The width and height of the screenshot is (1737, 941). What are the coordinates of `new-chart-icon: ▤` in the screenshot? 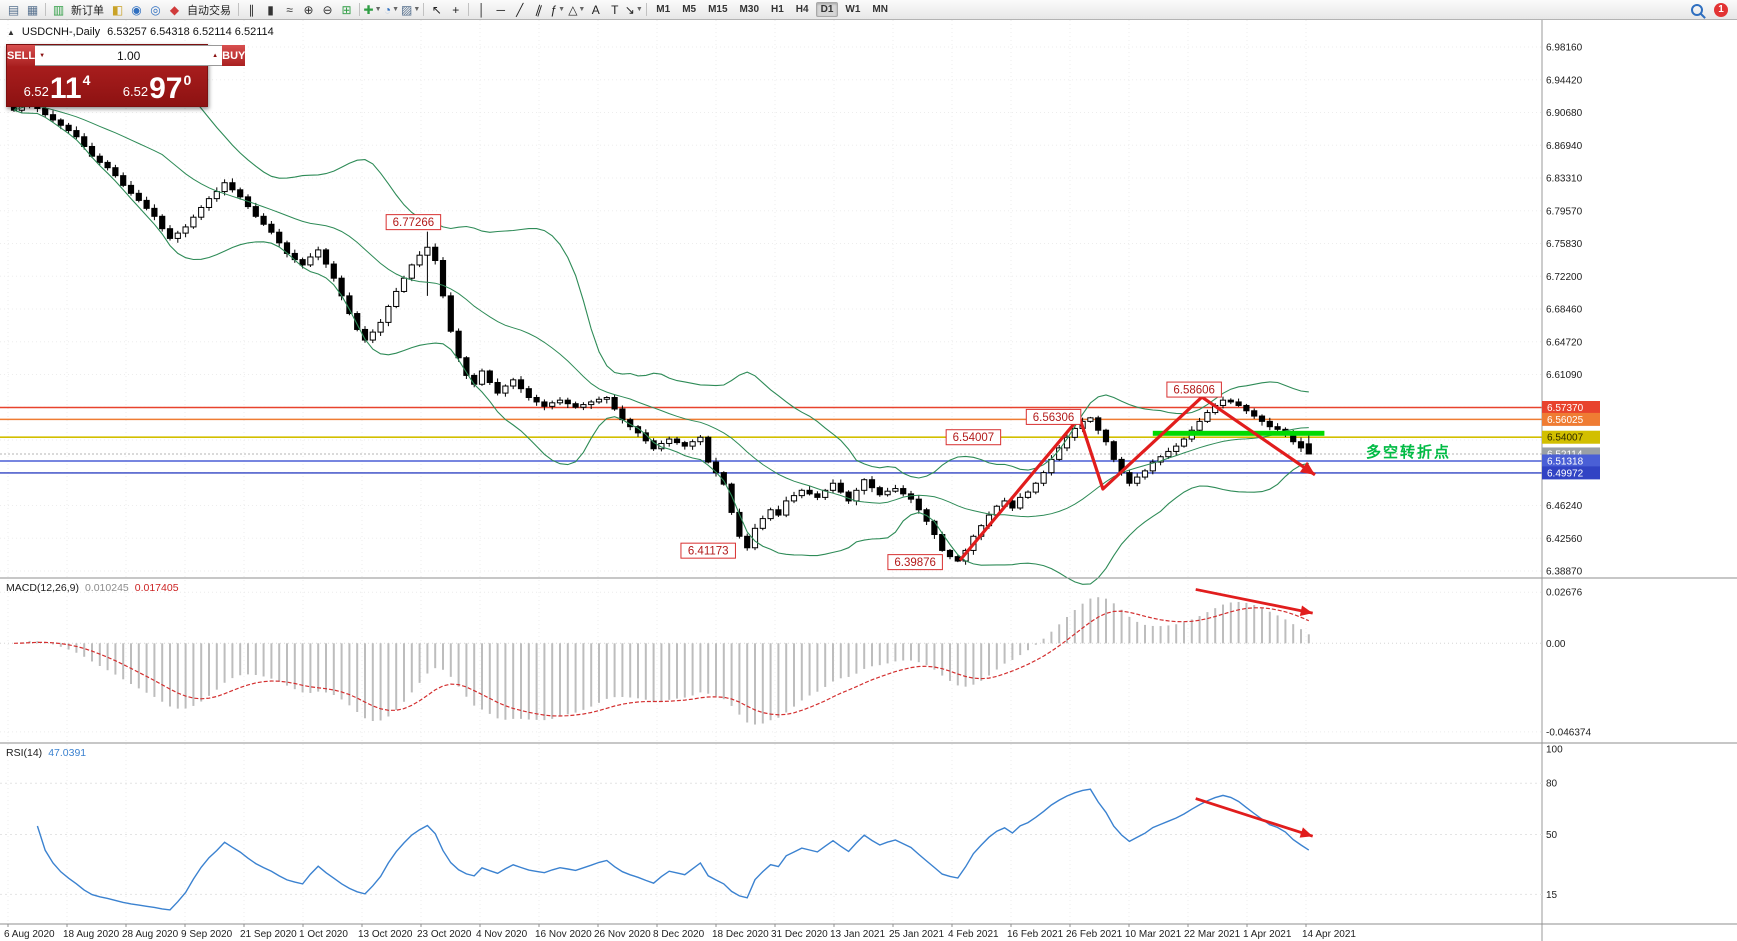 It's located at (13, 9).